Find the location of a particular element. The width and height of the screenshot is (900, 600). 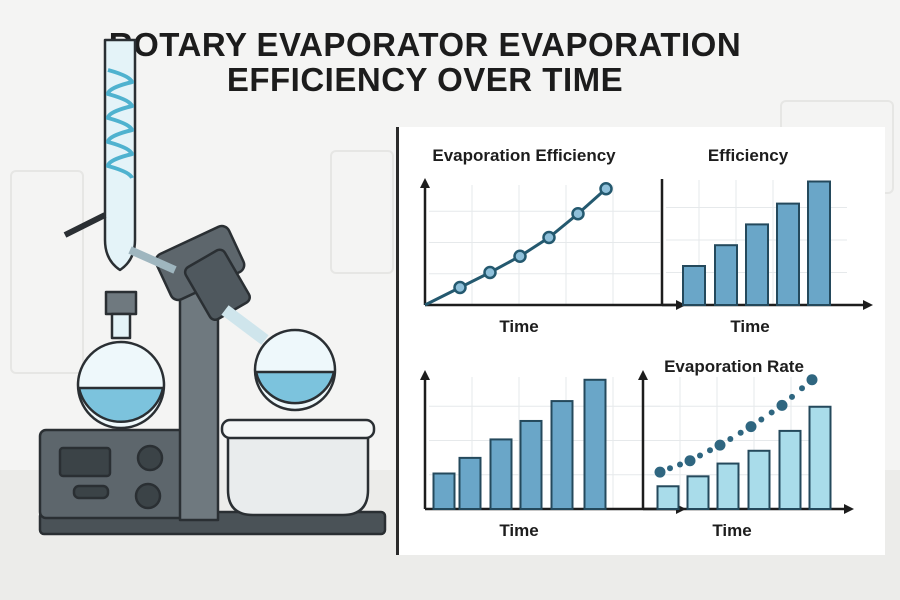

evaporating-flask-liquid is located at coordinates (295, 387).